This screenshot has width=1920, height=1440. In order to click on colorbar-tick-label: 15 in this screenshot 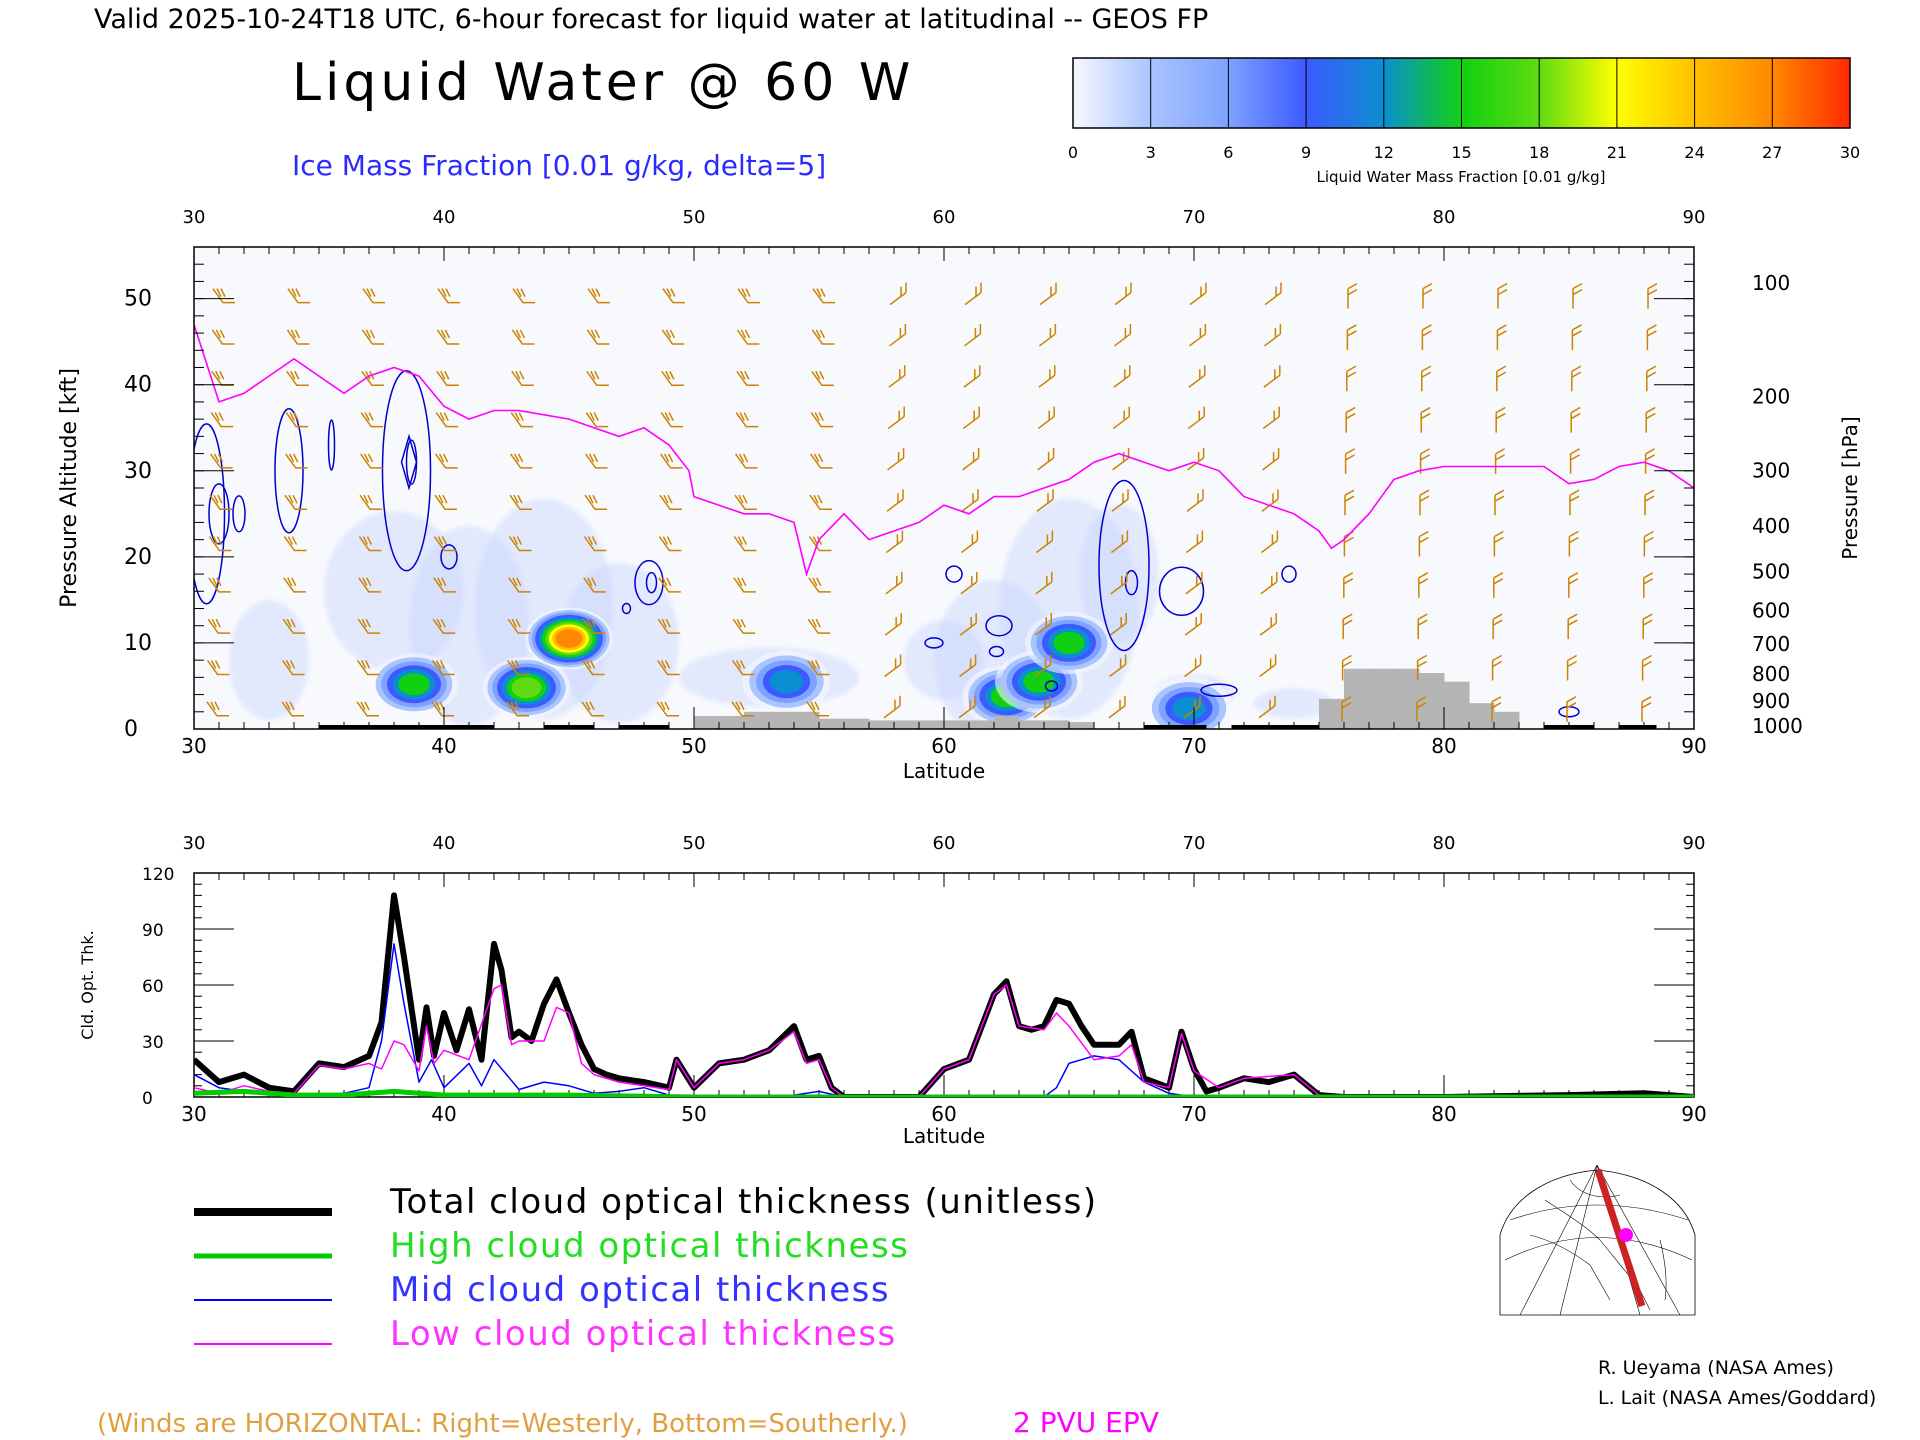, I will do `click(1461, 152)`.